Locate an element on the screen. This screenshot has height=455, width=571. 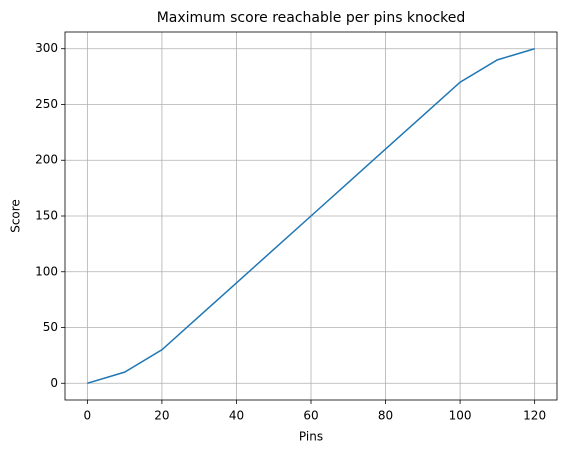
x-tick-label: 100 is located at coordinates (460, 416).